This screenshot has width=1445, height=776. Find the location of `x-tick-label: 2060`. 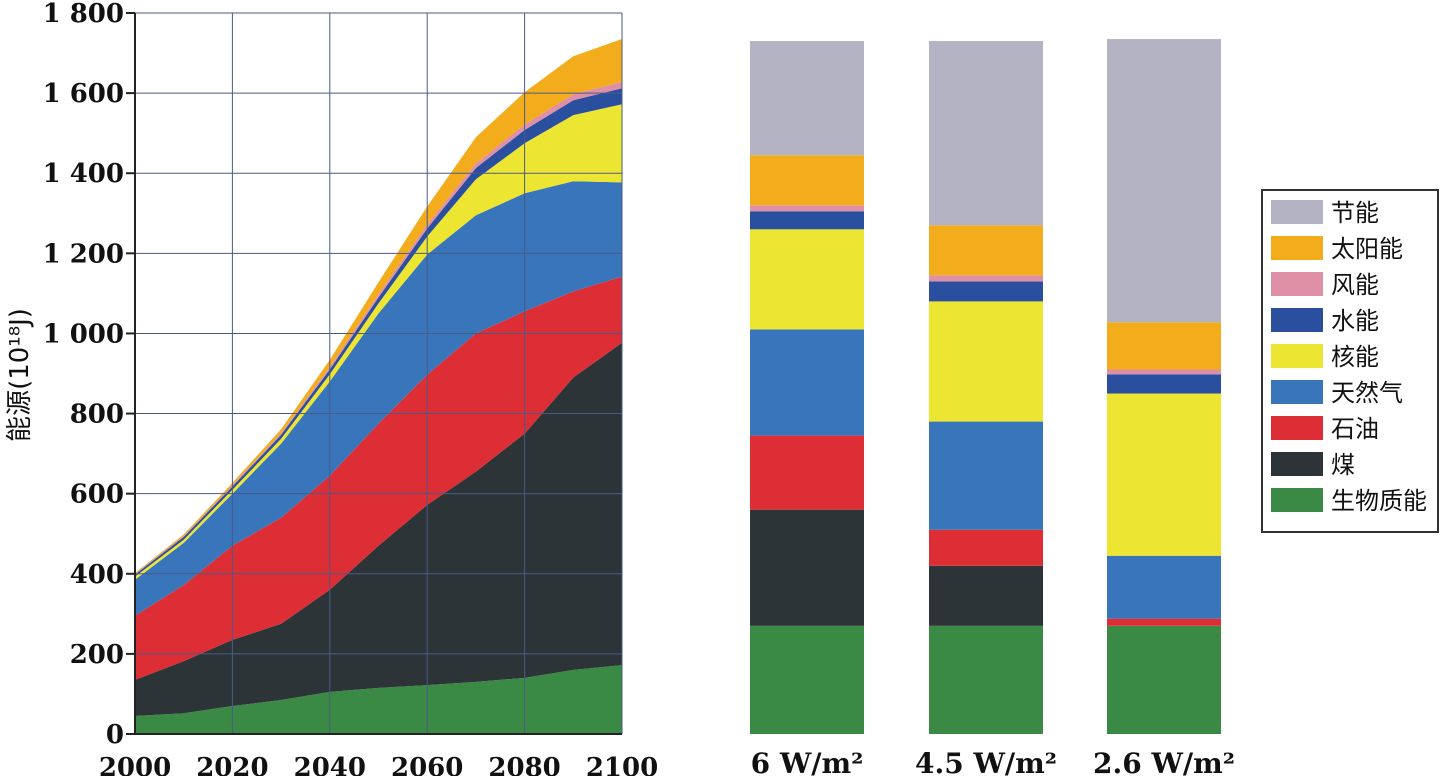

x-tick-label: 2060 is located at coordinates (427, 764).